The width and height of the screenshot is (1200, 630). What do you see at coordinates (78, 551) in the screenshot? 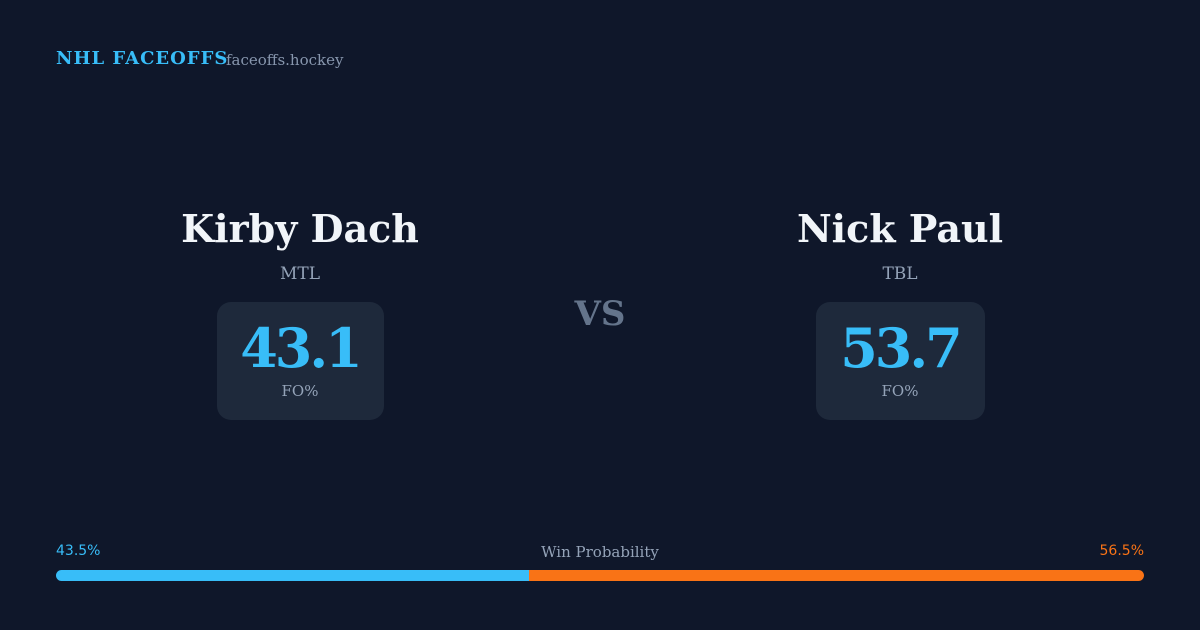
I see `win-prob-left: 43.5%` at bounding box center [78, 551].